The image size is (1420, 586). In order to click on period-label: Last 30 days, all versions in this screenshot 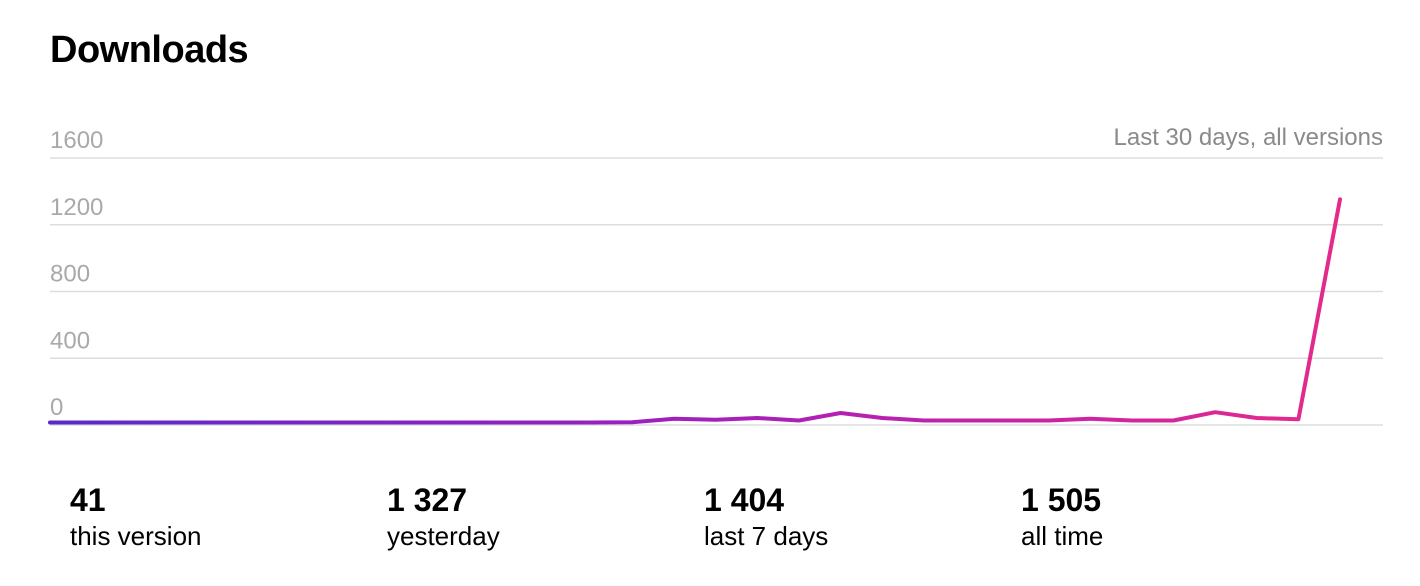, I will do `click(1248, 137)`.